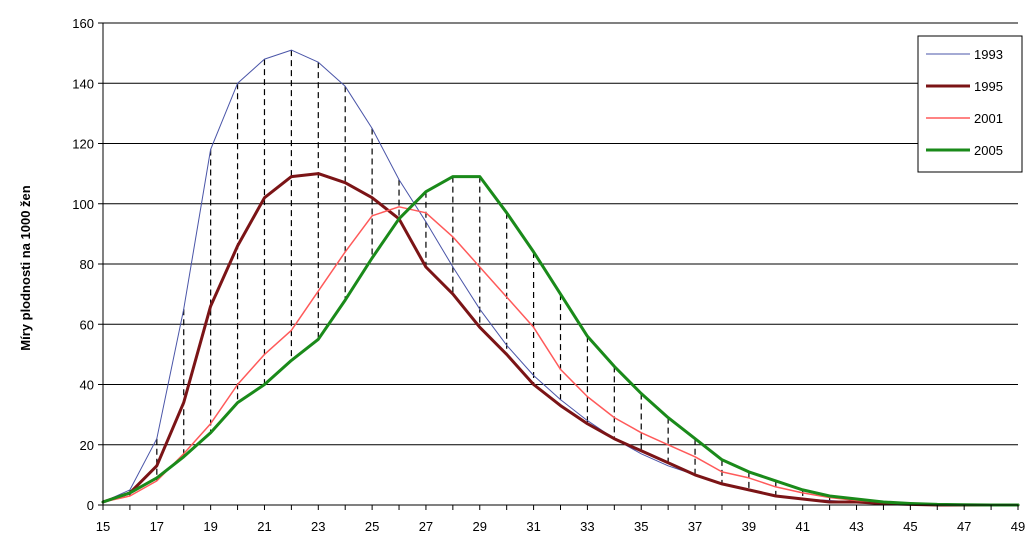 The height and width of the screenshot is (539, 1030). I want to click on x-tick-label: 49, so click(1018, 526).